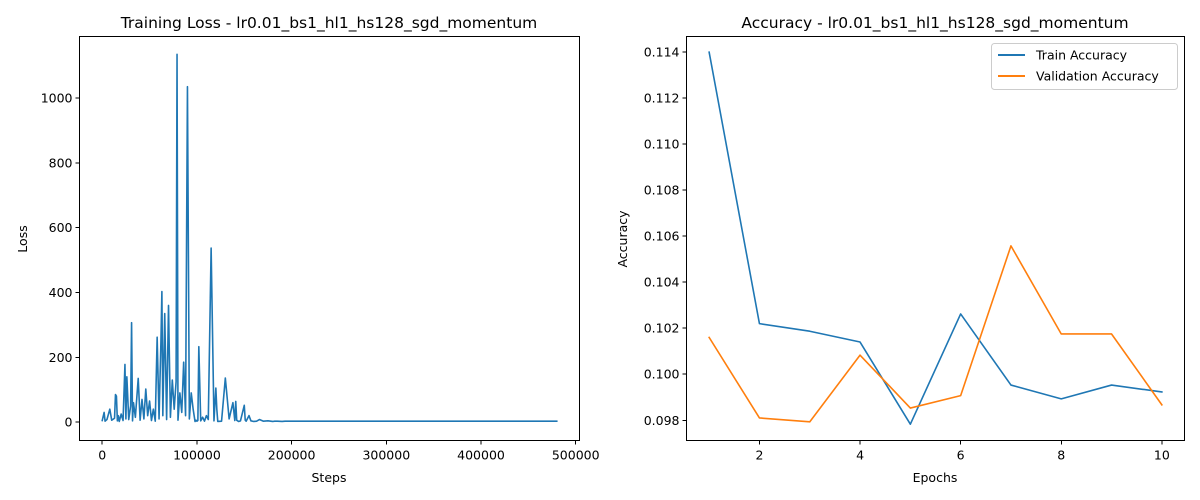  I want to click on loss-chart-xlabel: Steps, so click(329, 477).